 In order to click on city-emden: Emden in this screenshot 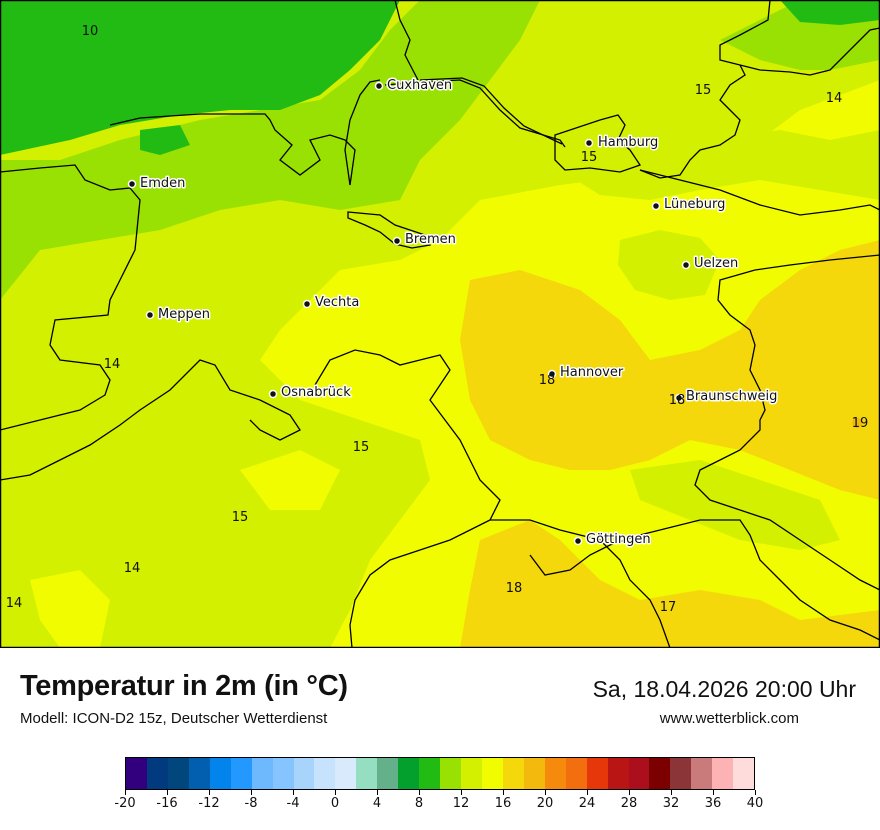, I will do `click(157, 184)`.